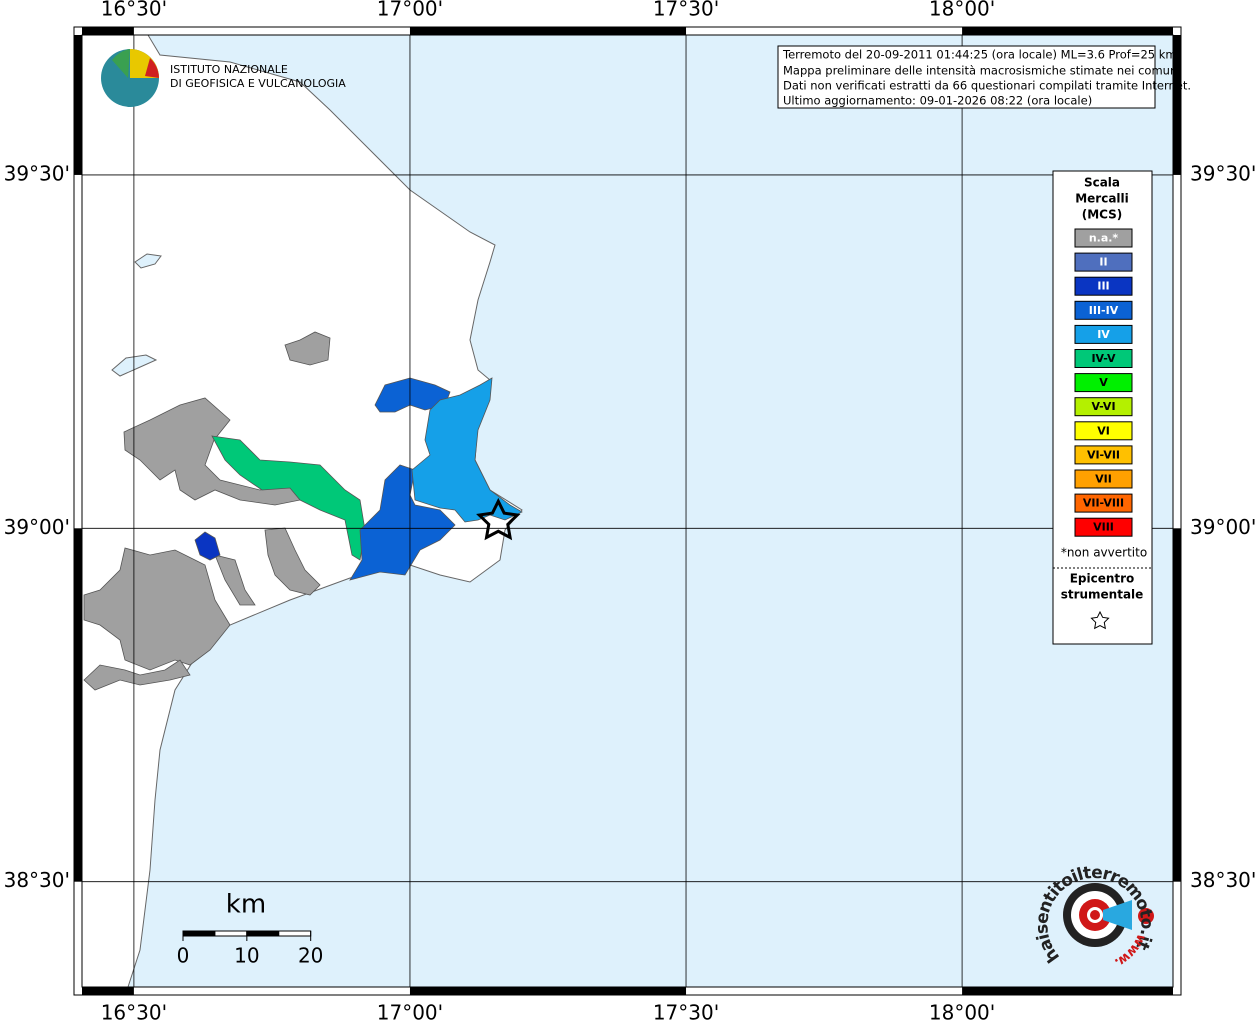 Image resolution: width=1255 pixels, height=1028 pixels. What do you see at coordinates (1104, 553) in the screenshot?
I see `legend-note: *non avvertito` at bounding box center [1104, 553].